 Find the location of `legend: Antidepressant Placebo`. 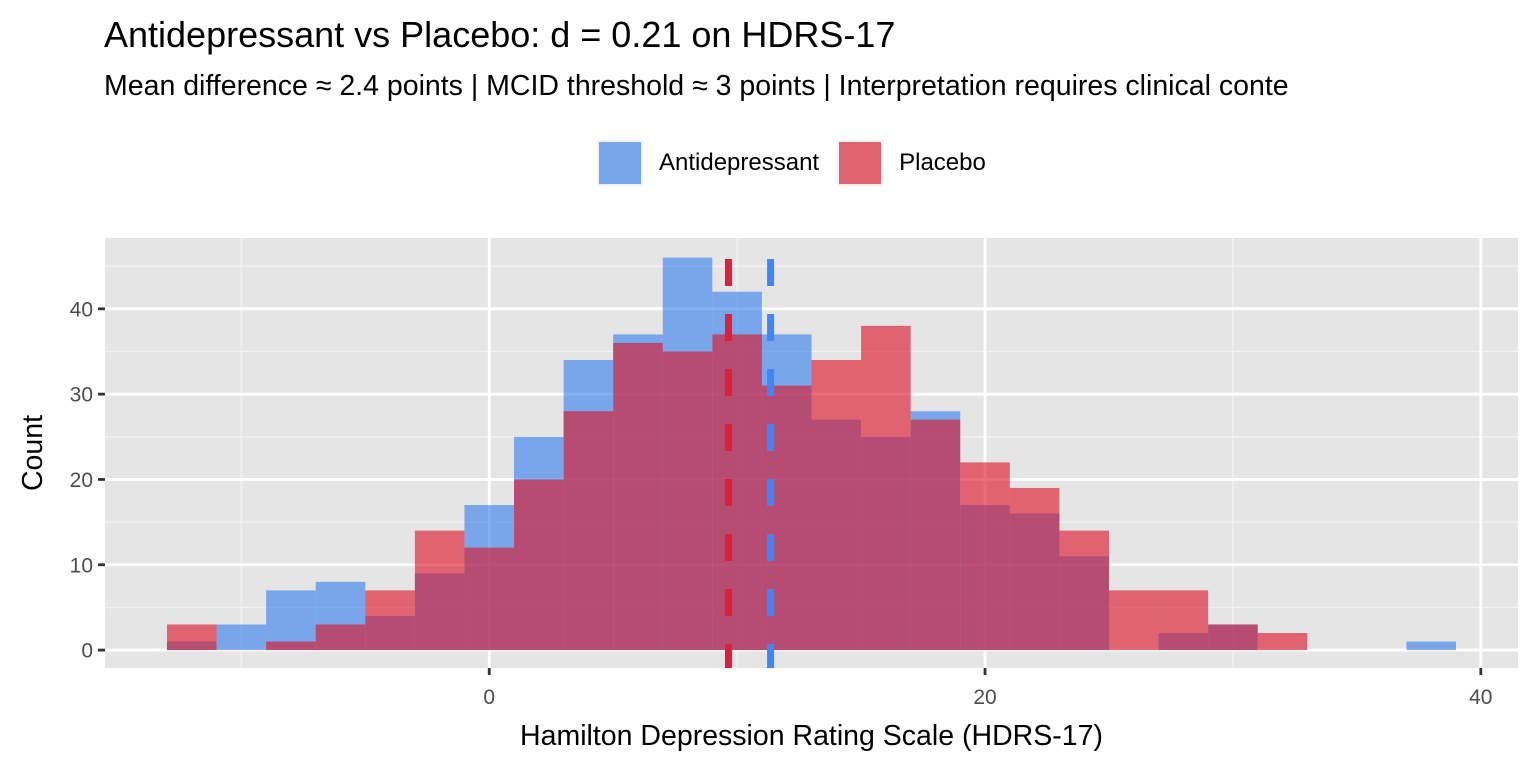

legend: Antidepressant Placebo is located at coordinates (800, 163).